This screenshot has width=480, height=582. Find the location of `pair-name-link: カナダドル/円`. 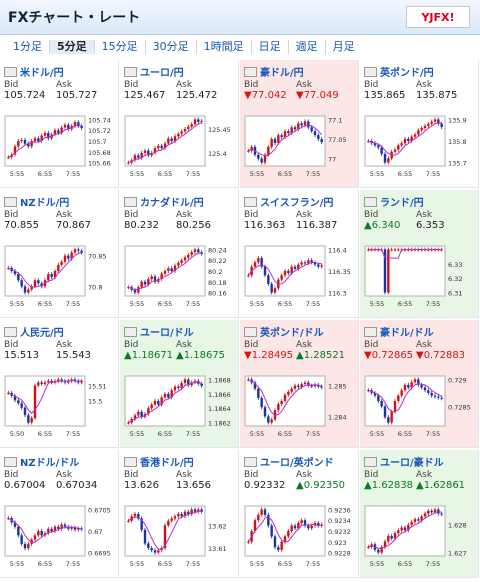

pair-name-link: カナダドル/円 is located at coordinates (164, 201).